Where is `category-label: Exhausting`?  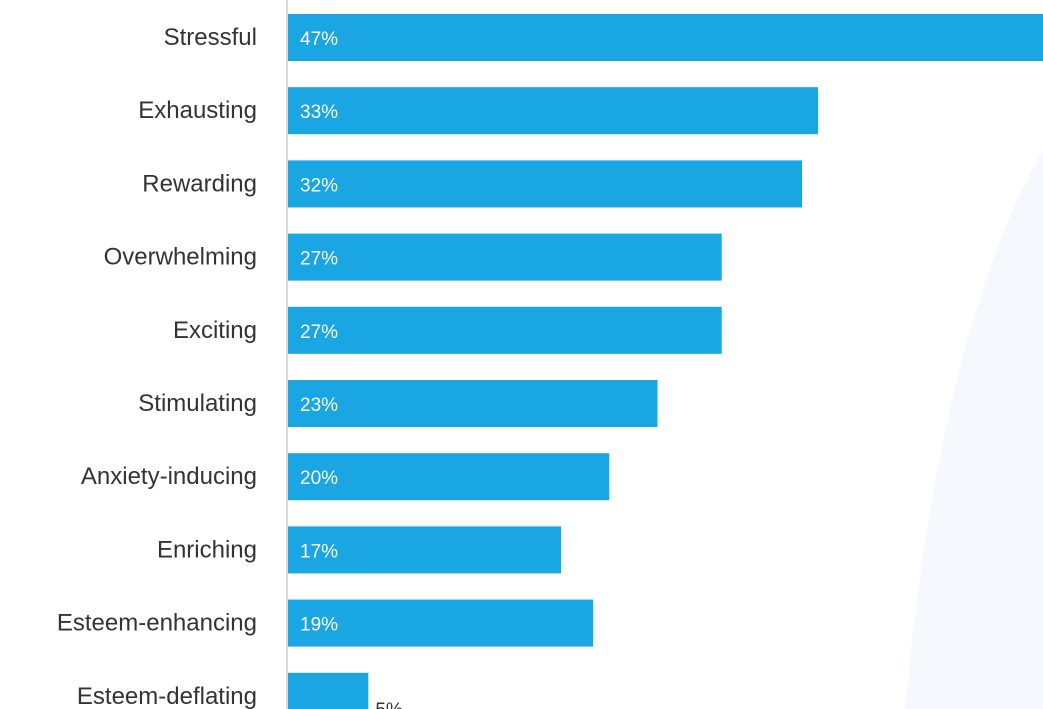 category-label: Exhausting is located at coordinates (197, 110).